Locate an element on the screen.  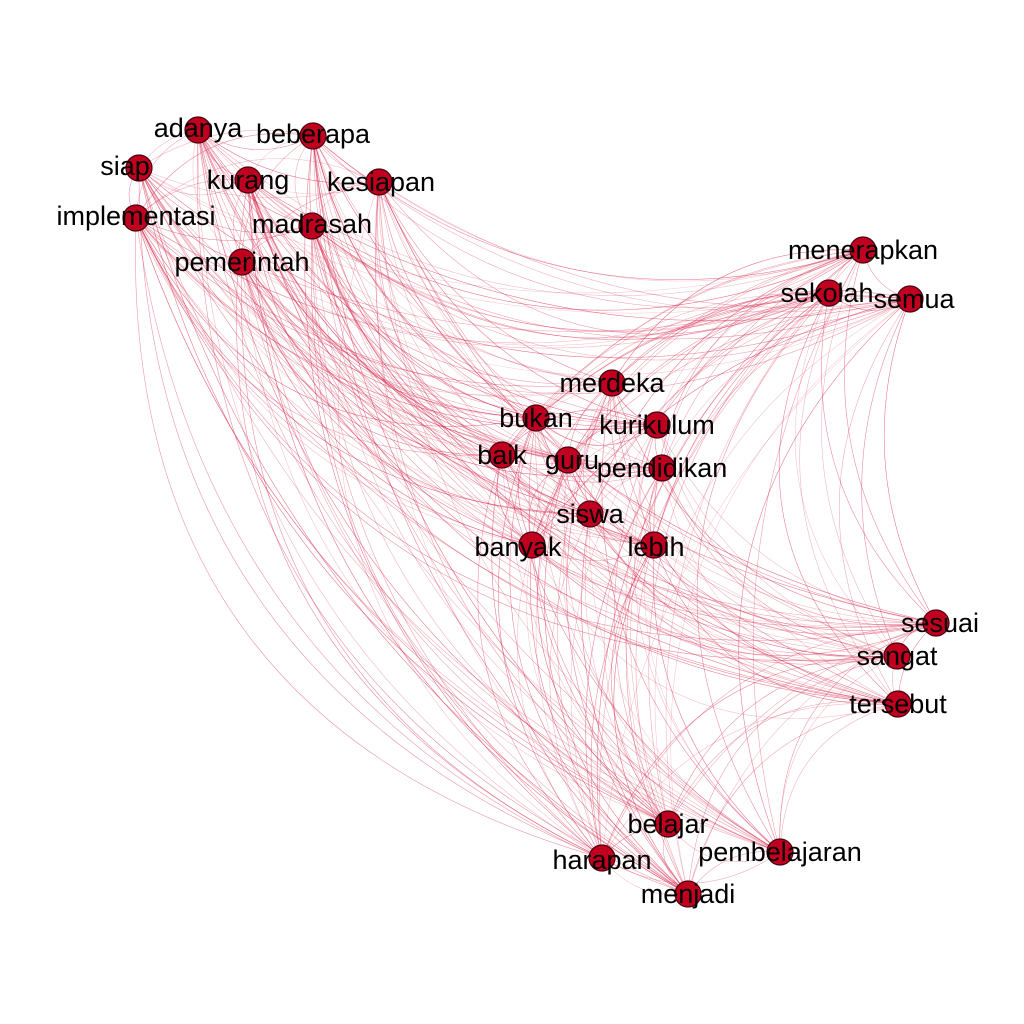
edge-sangat-menjadi is located at coordinates (792, 775).